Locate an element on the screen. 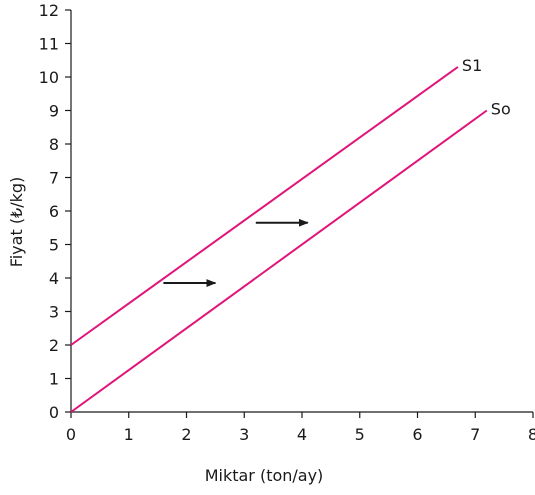  y-tick-label-0: 0 is located at coordinates (54, 412).